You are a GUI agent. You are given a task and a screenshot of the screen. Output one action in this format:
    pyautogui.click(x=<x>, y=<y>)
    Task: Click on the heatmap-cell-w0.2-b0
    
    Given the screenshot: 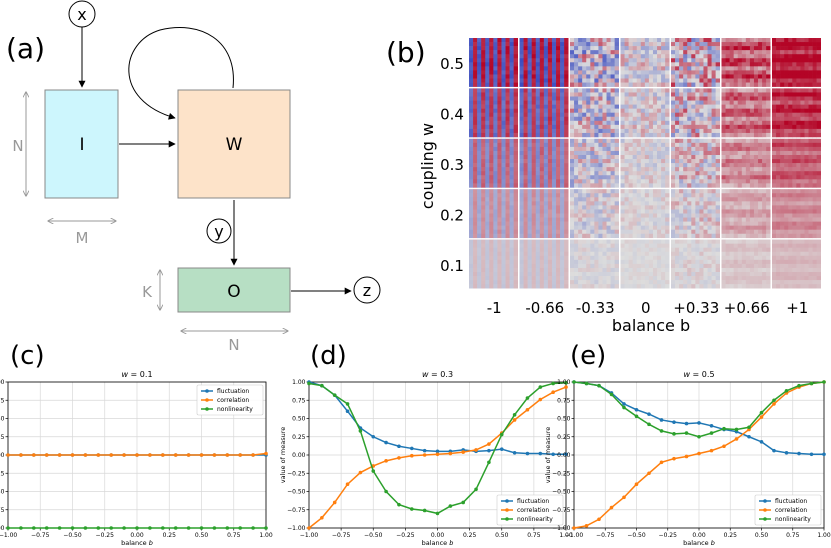 What is the action you would take?
    pyautogui.click(x=645, y=214)
    